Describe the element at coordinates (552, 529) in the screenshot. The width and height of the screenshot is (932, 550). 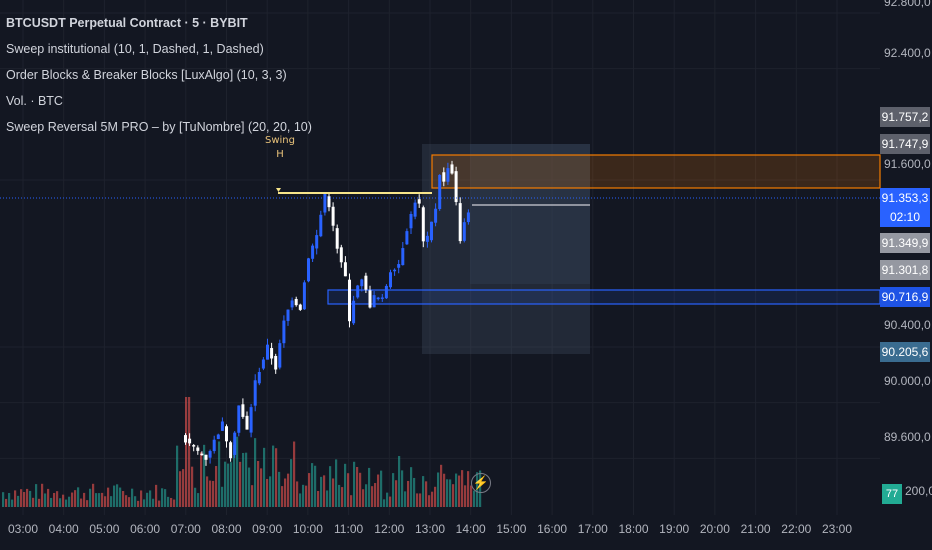
I see `time-label: 16:00` at that location.